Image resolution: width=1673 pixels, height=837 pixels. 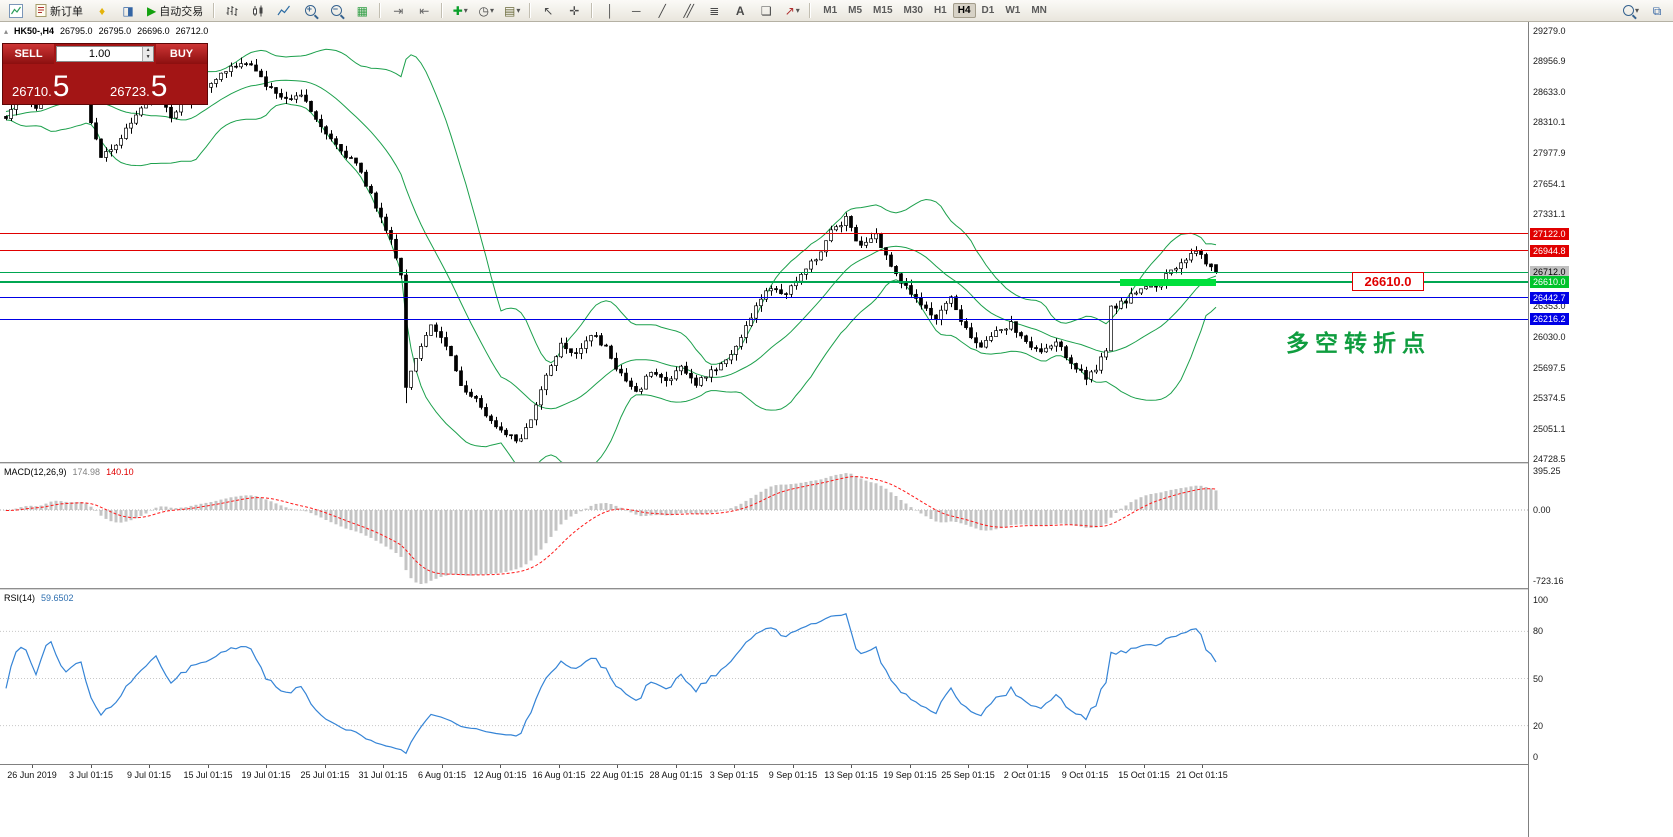 What do you see at coordinates (548, 11) in the screenshot?
I see `cursor-button: ↖` at bounding box center [548, 11].